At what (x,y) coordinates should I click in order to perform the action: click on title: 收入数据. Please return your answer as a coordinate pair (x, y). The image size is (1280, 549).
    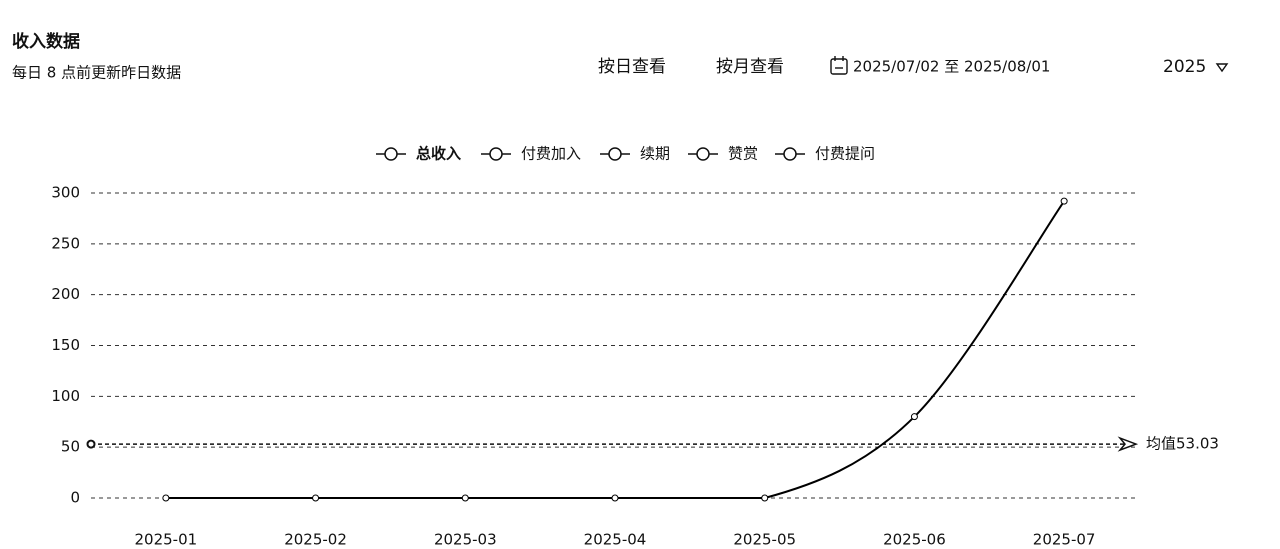
    Looking at the image, I should click on (46, 41).